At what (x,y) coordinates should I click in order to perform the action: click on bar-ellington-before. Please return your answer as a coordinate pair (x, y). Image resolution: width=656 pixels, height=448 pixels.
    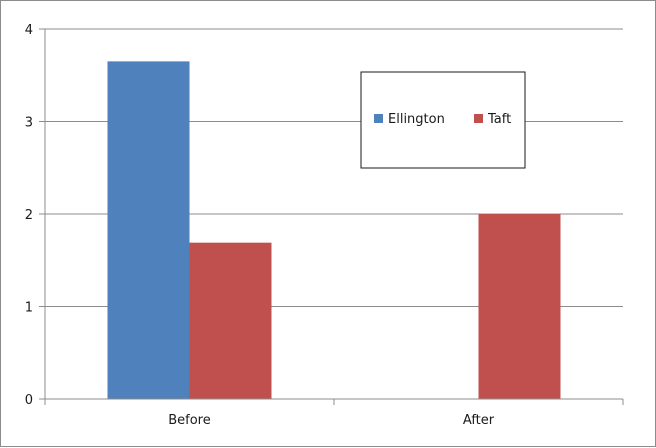
    Looking at the image, I should click on (148, 230).